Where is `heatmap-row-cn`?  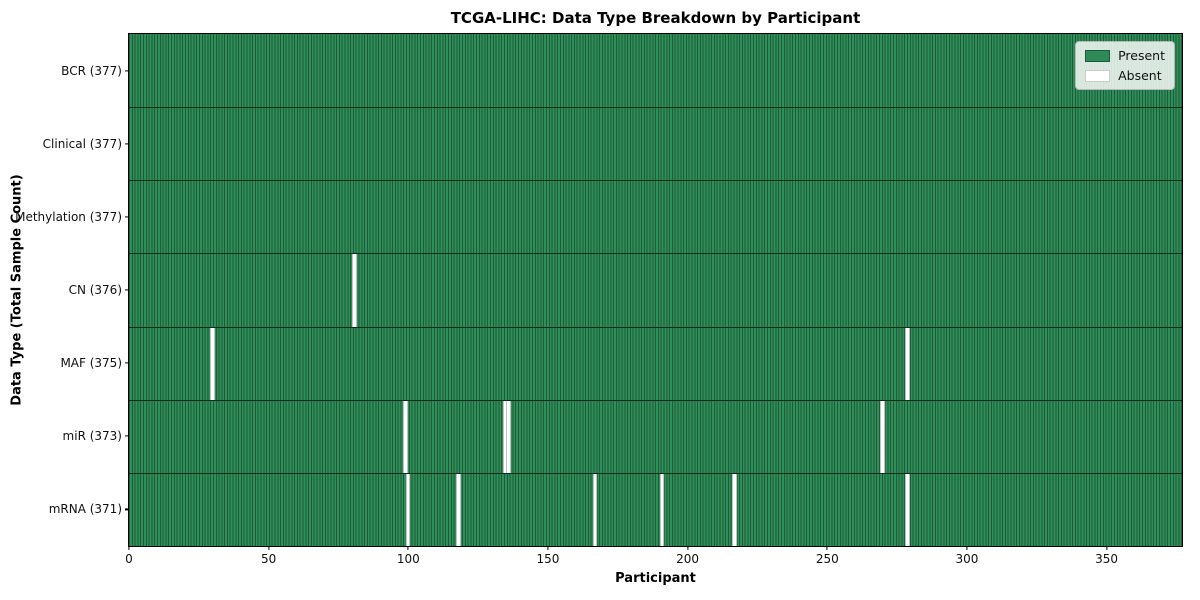 heatmap-row-cn is located at coordinates (655, 290).